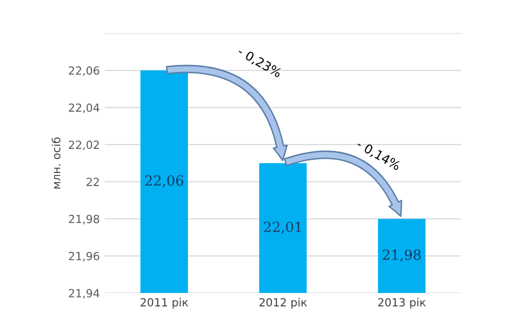  I want to click on y-tick-label: 22,06, so click(84, 71).